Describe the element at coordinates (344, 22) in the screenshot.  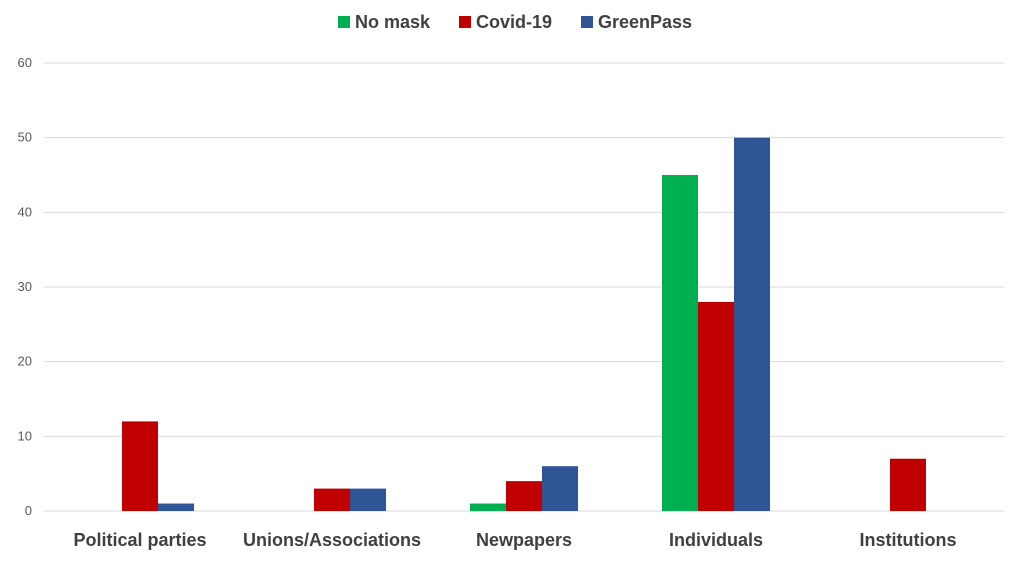
I see `legend-swatch-no-mask` at that location.